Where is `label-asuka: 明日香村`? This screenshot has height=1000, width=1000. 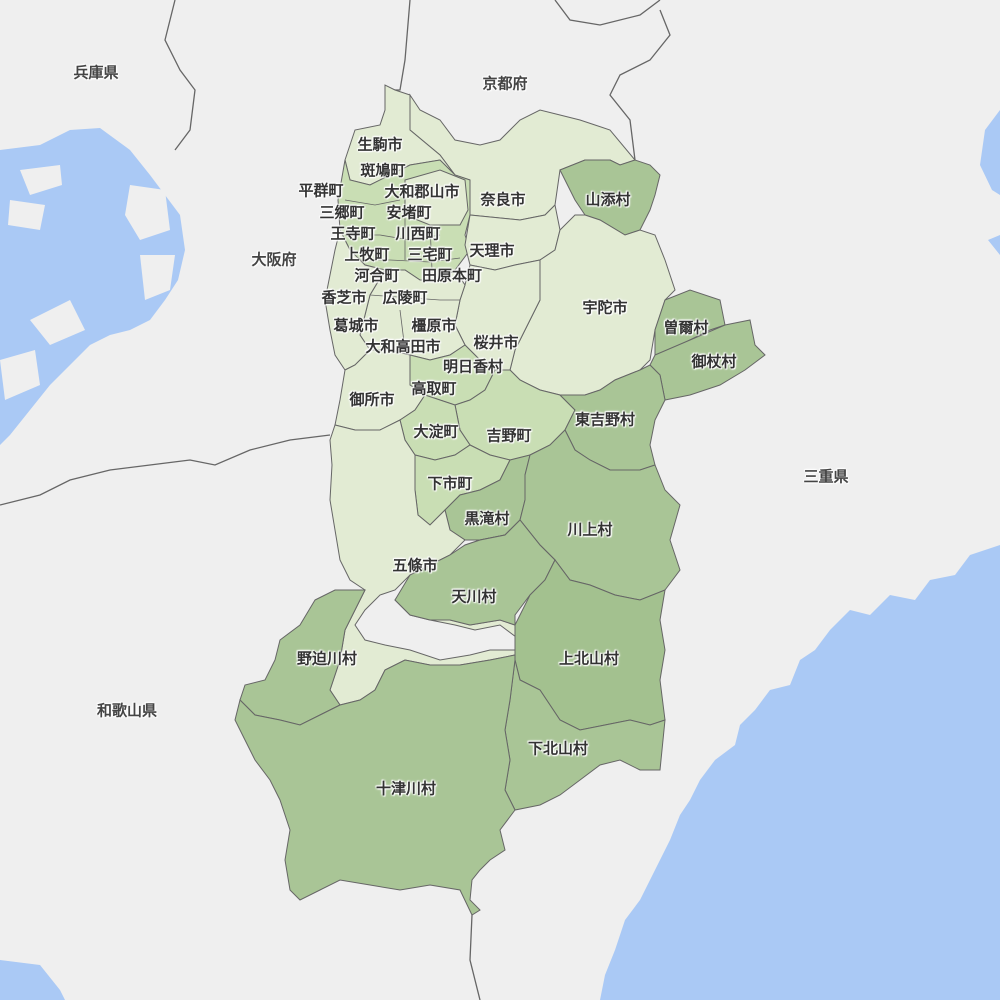 label-asuka: 明日香村 is located at coordinates (473, 366).